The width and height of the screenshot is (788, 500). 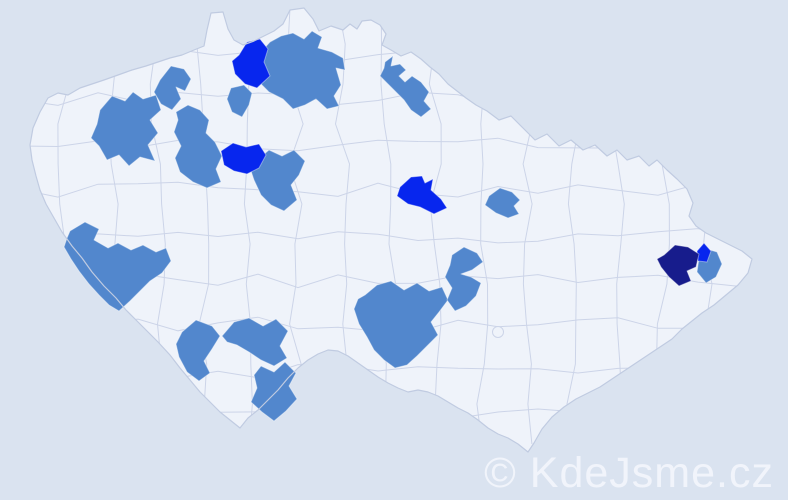 What do you see at coordinates (629, 473) in the screenshot?
I see `watermark-brand: © KdeJsme.cz` at bounding box center [629, 473].